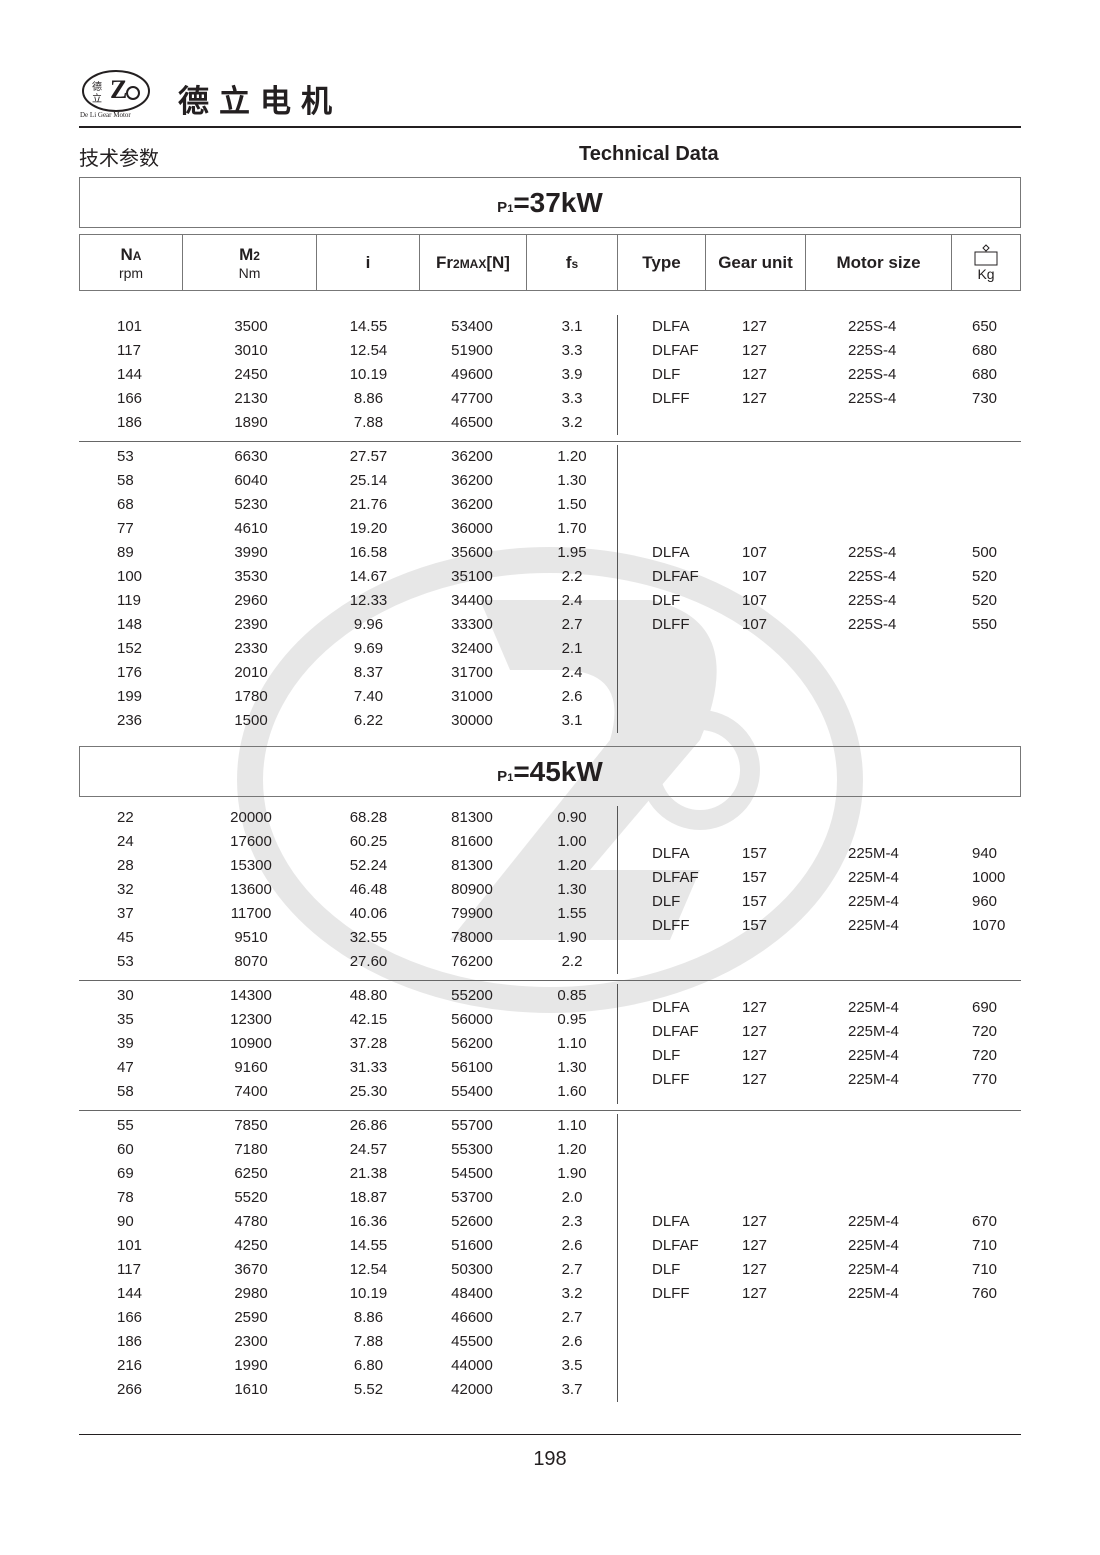  What do you see at coordinates (251, 528) in the screenshot?
I see `output-torque-cell: 4610` at bounding box center [251, 528].